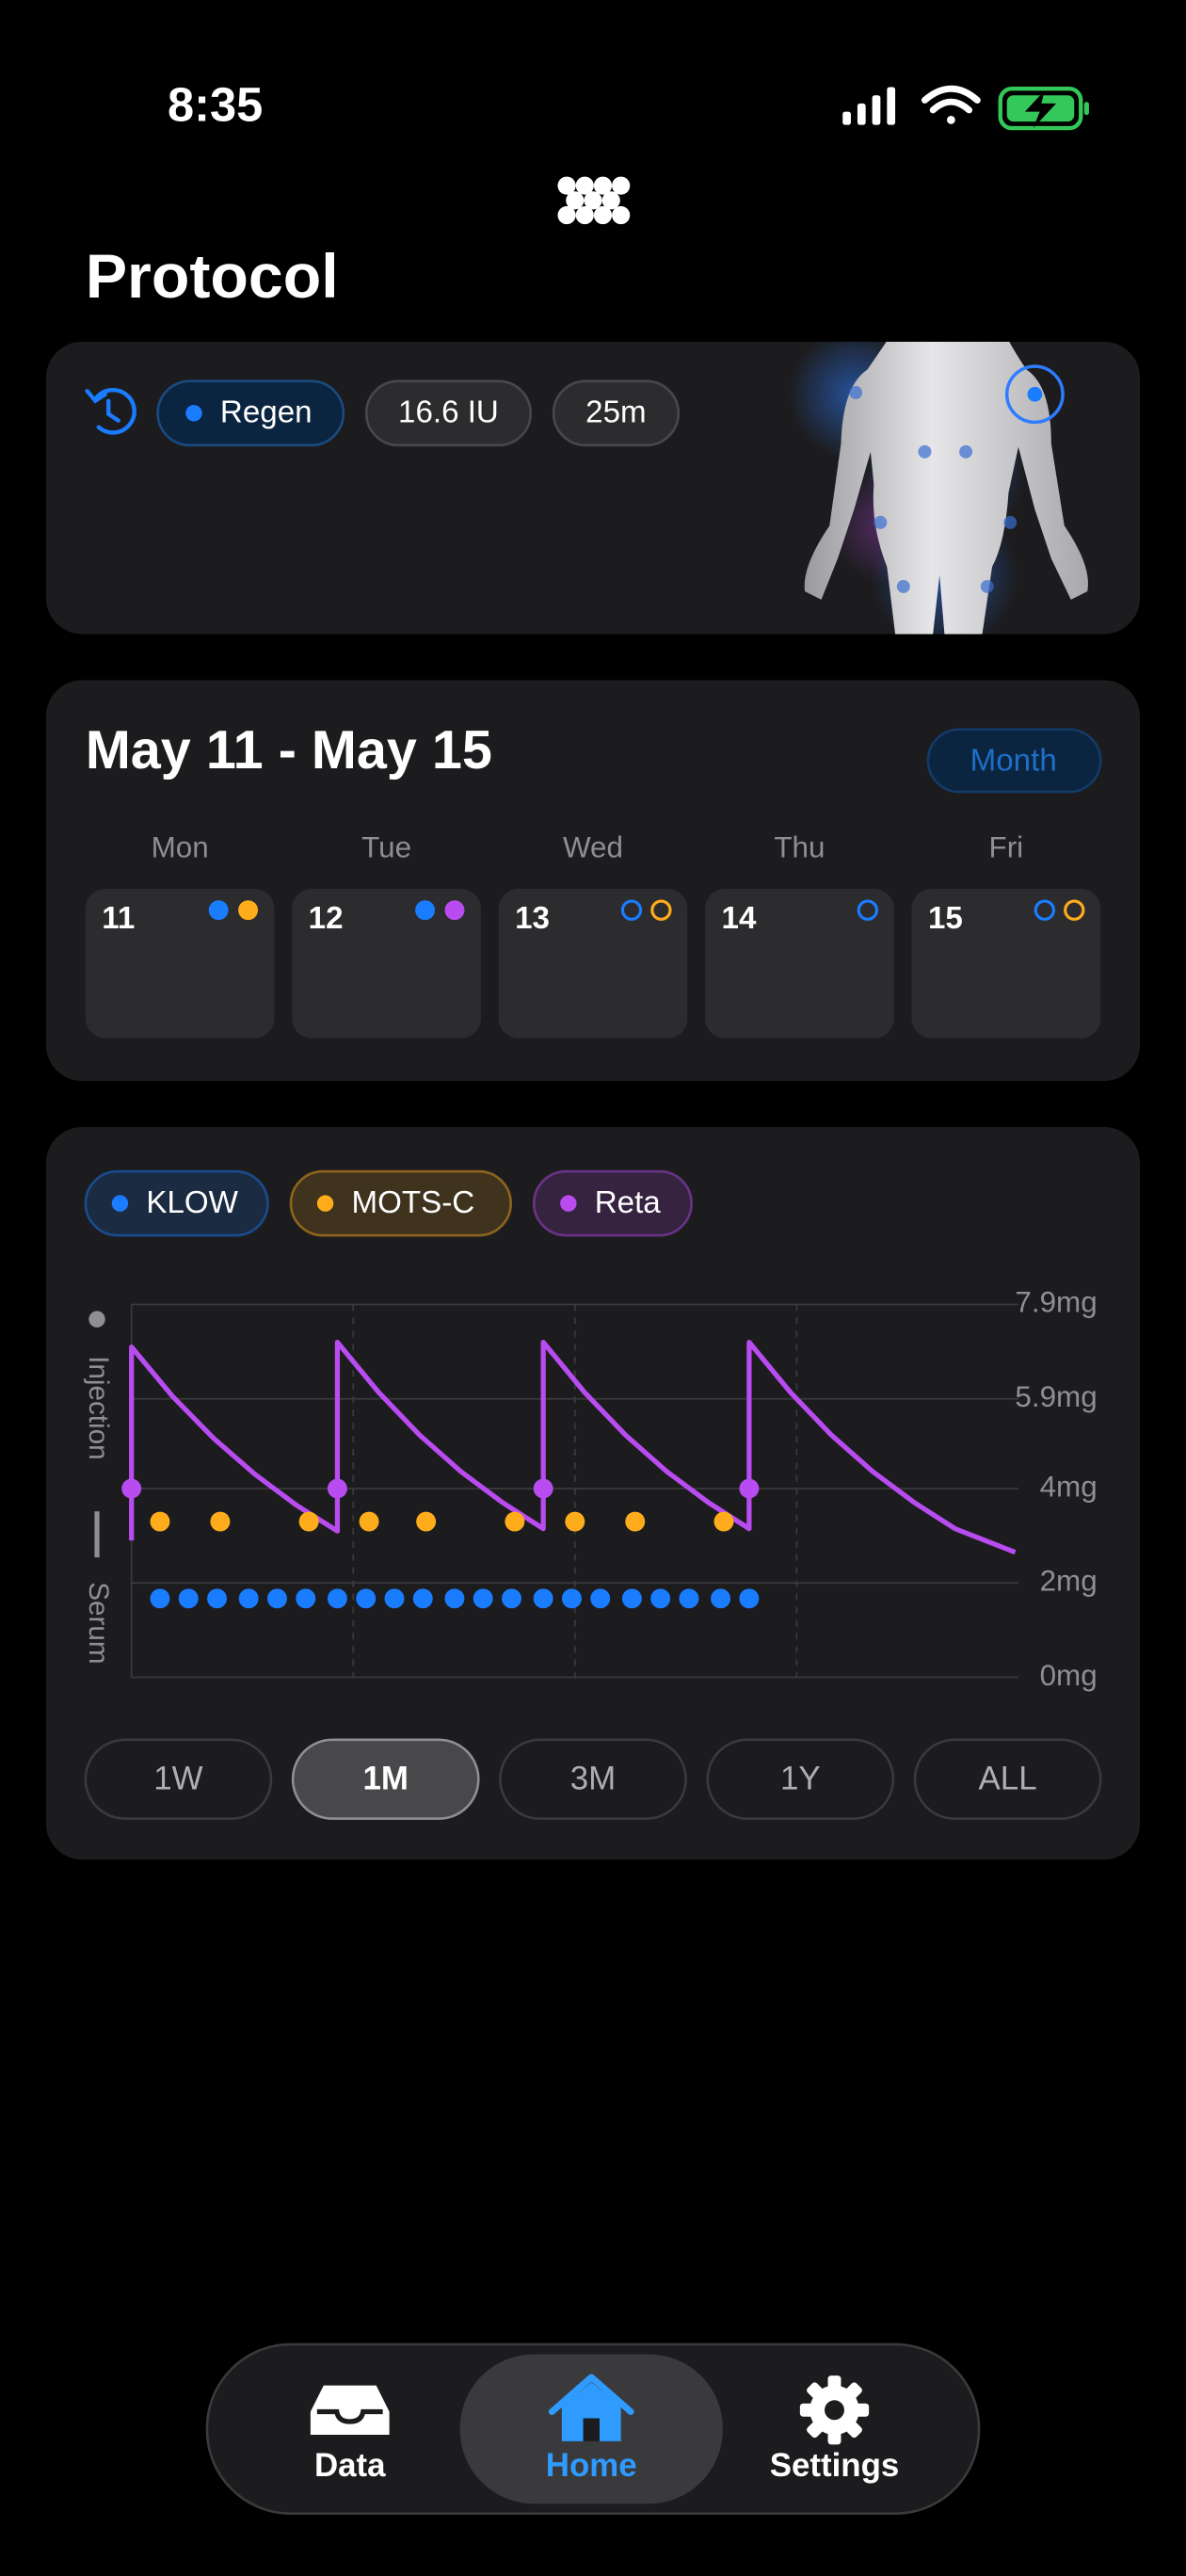 The image size is (1186, 2576). What do you see at coordinates (350, 2410) in the screenshot?
I see `inbox-icon` at bounding box center [350, 2410].